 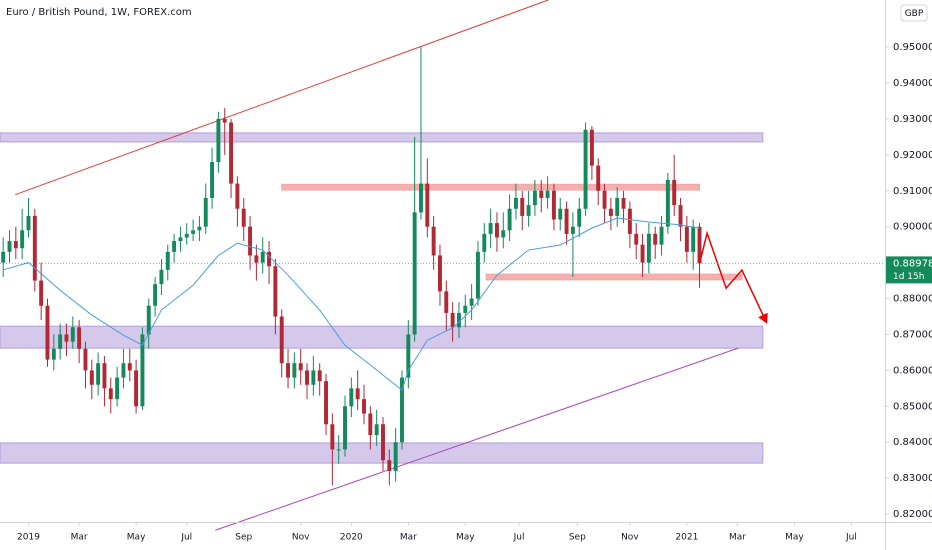 What do you see at coordinates (908, 277) in the screenshot?
I see `countdown-label: 1d 15h` at bounding box center [908, 277].